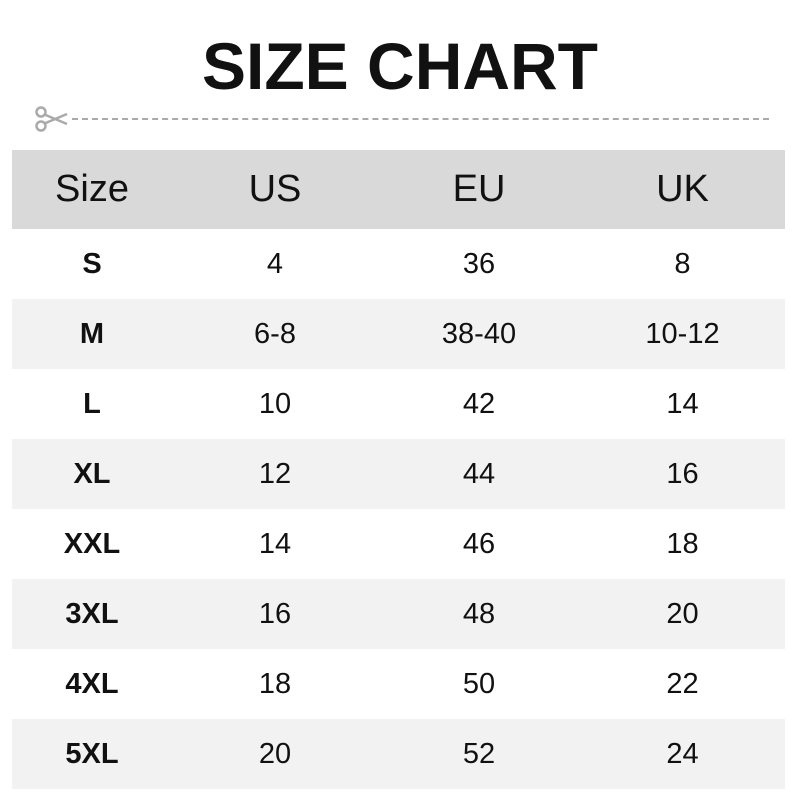  What do you see at coordinates (51, 119) in the screenshot?
I see `scissors-icon` at bounding box center [51, 119].